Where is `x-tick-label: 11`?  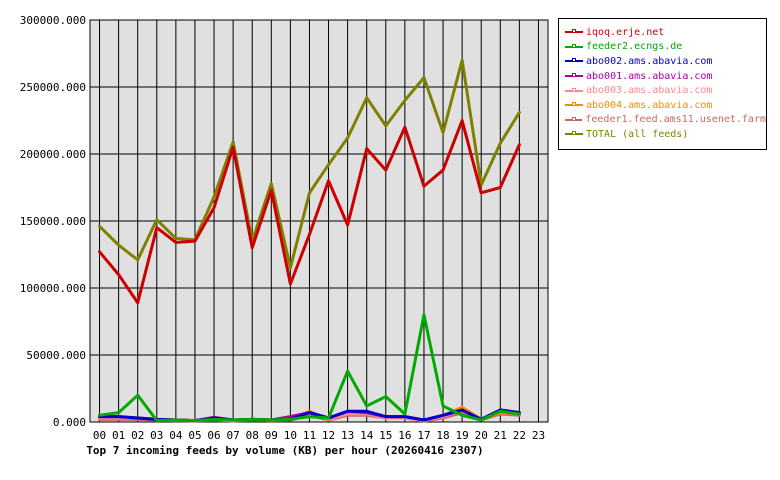 x-tick-label: 11 is located at coordinates (309, 435).